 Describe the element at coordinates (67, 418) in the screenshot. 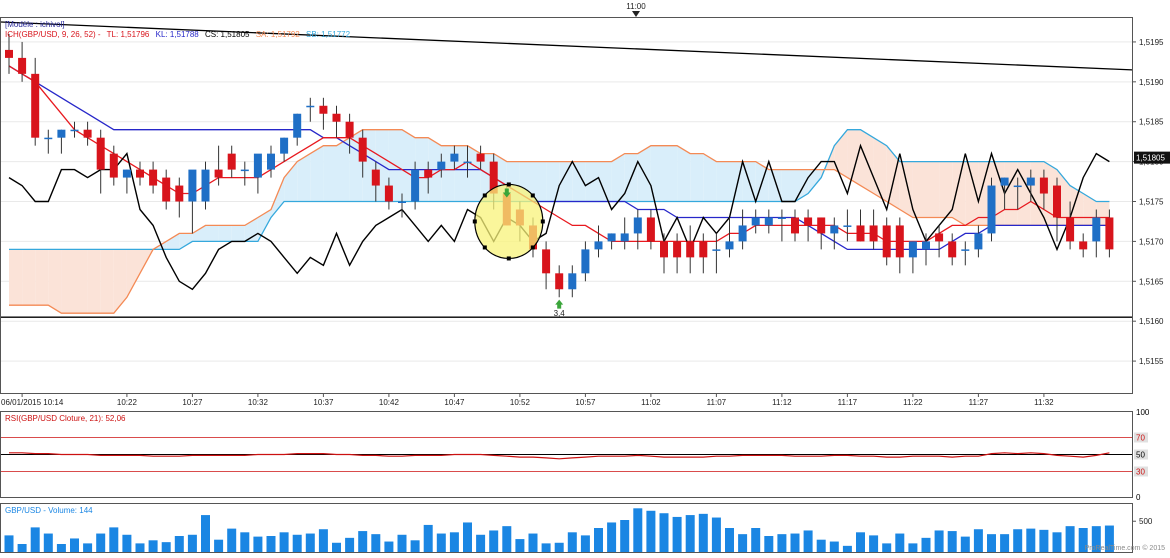

I see `rsi-legend: RSI(GBP/USD Cloture, 21): 52,06` at that location.